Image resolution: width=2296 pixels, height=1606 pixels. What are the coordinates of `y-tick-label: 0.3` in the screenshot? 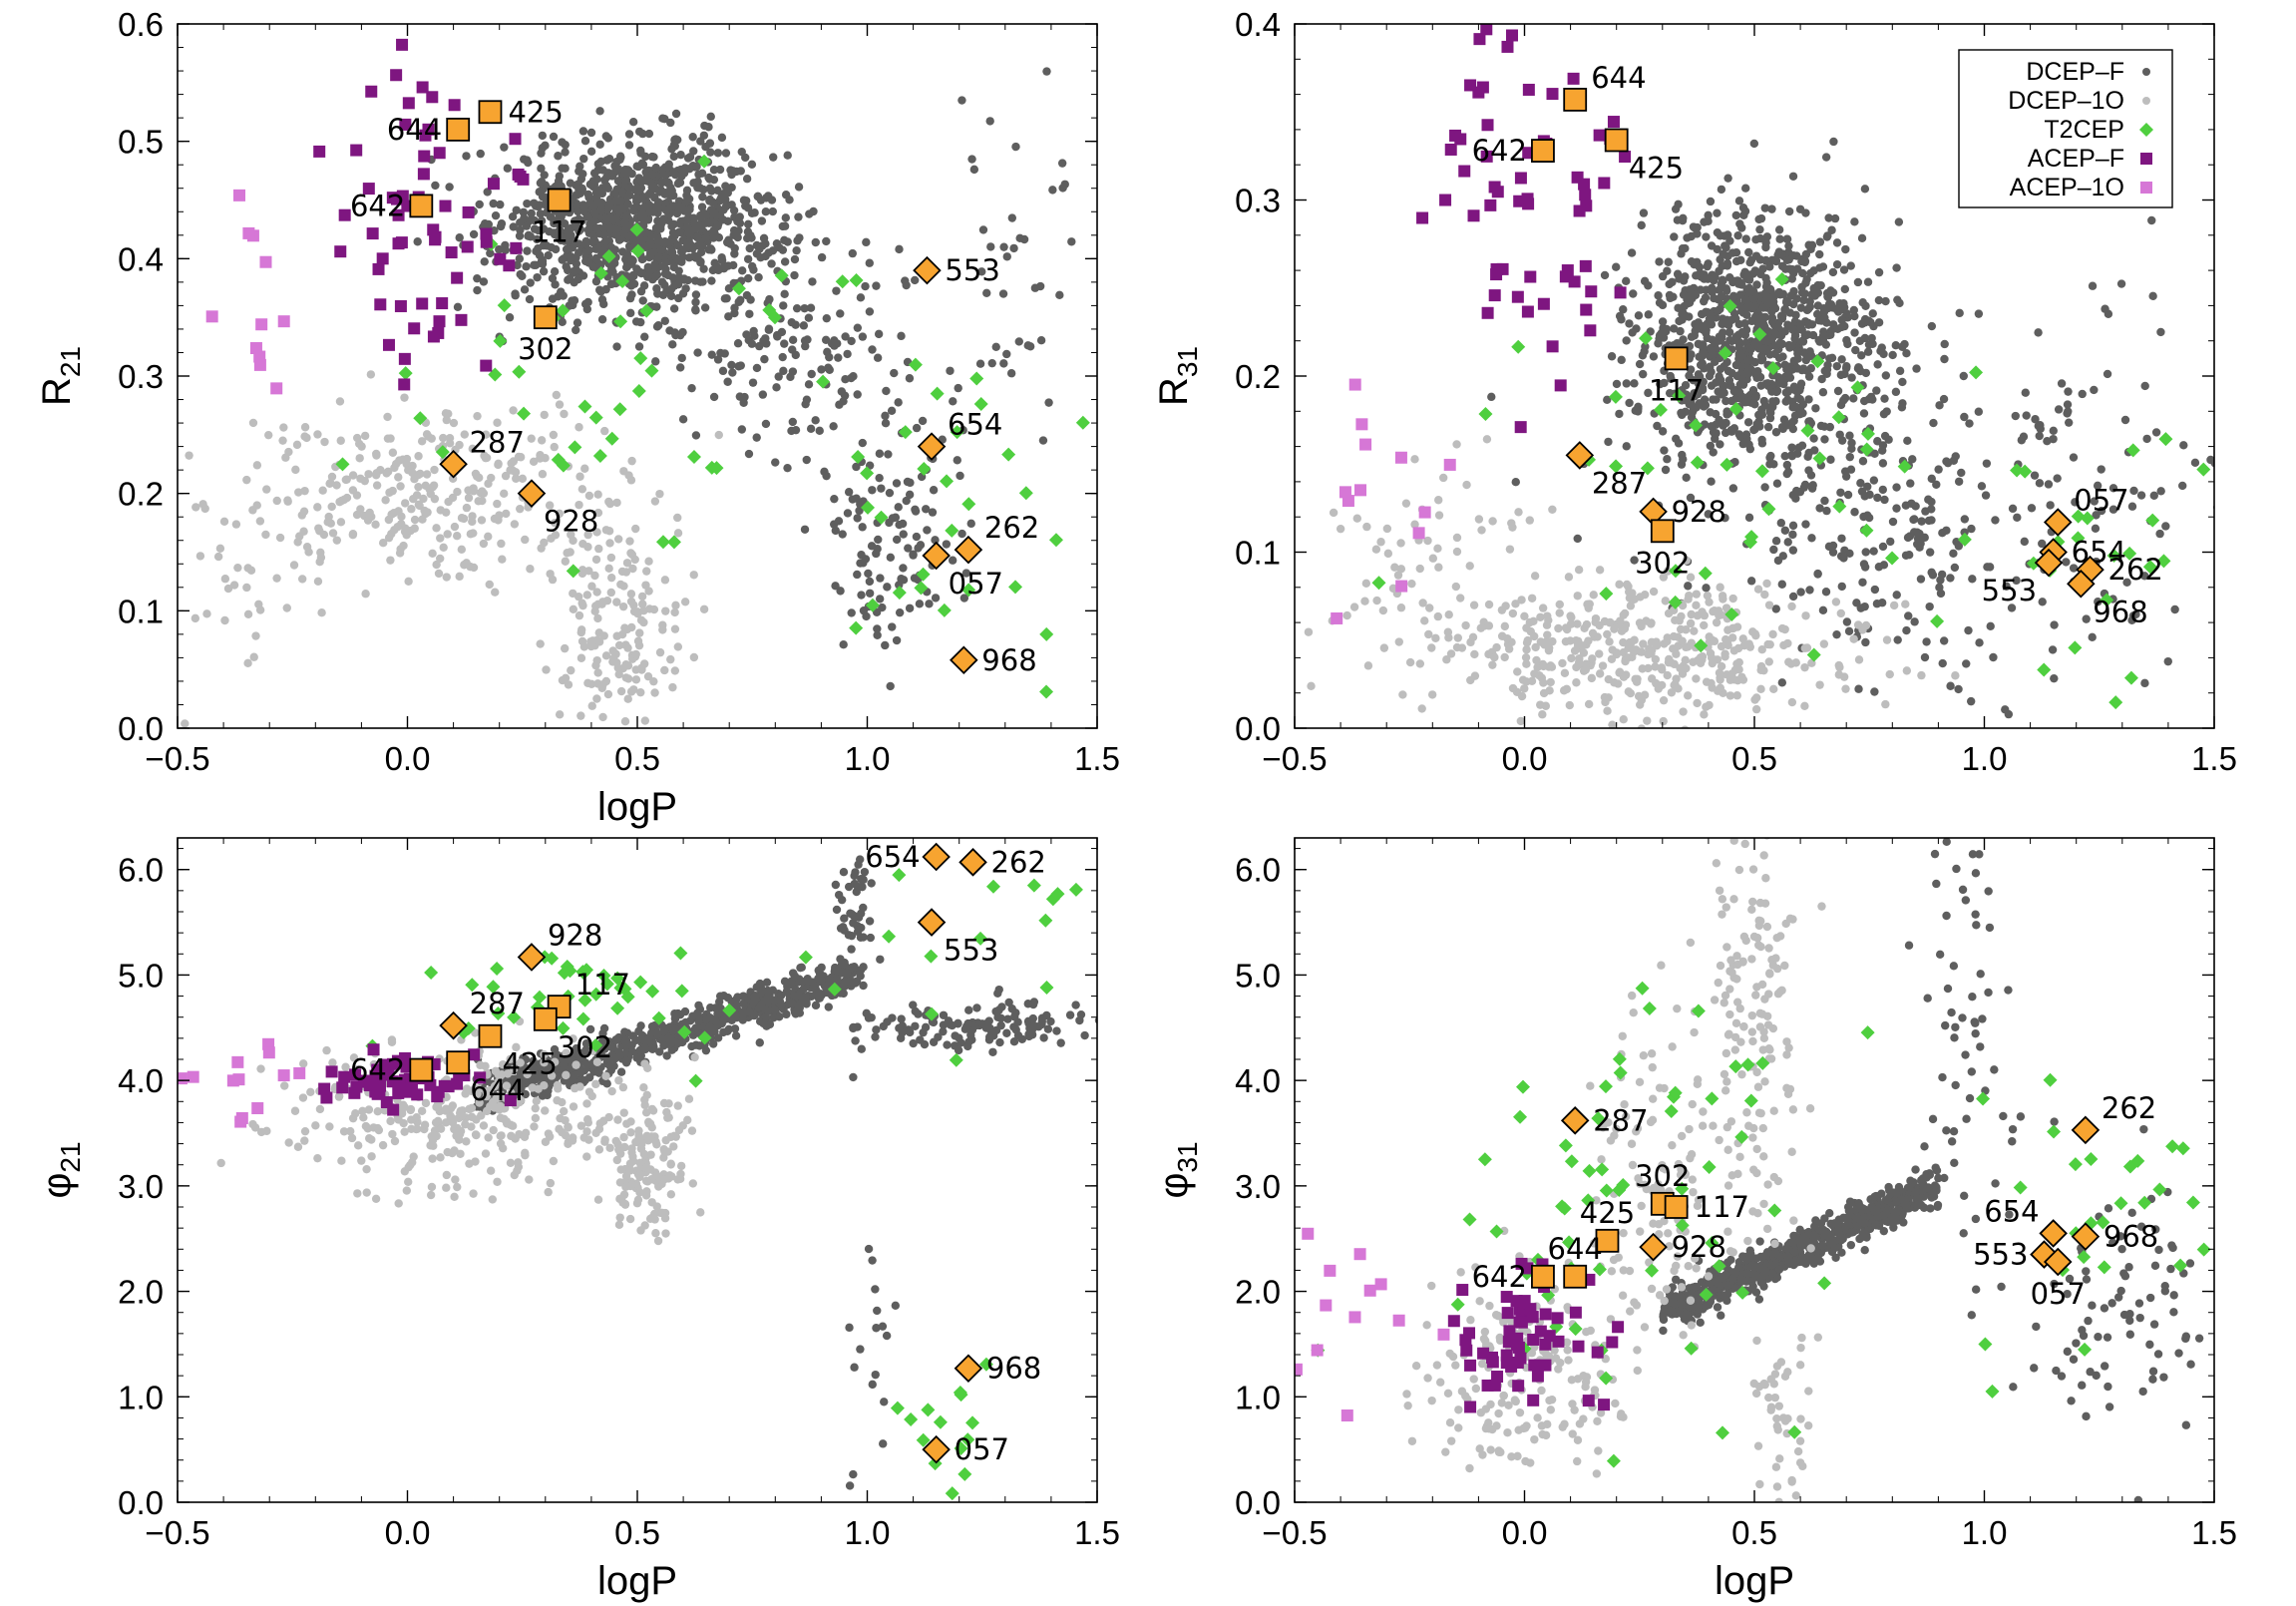 It's located at (1258, 201).